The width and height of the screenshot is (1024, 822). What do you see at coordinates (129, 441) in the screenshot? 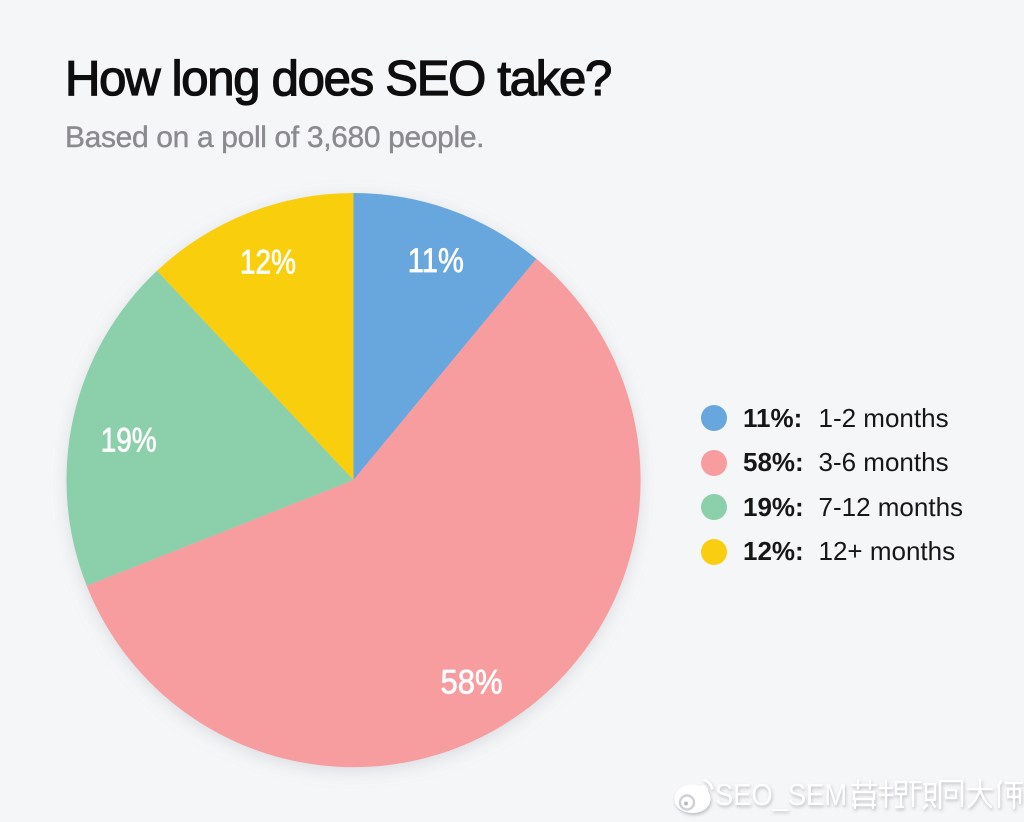
I see `svg-text: 19%` at bounding box center [129, 441].